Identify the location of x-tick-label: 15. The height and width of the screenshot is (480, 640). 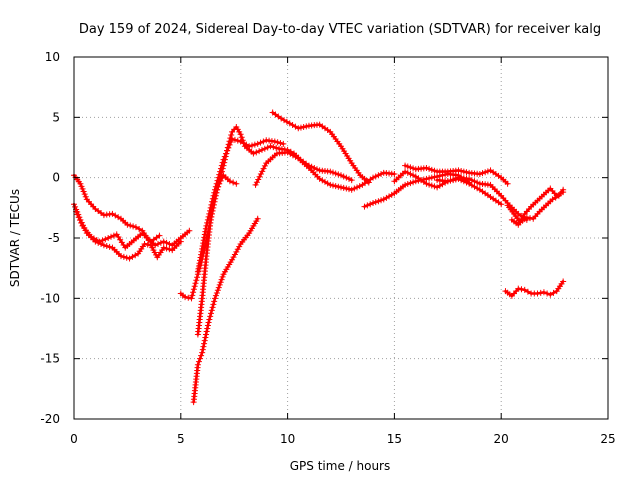
(394, 439).